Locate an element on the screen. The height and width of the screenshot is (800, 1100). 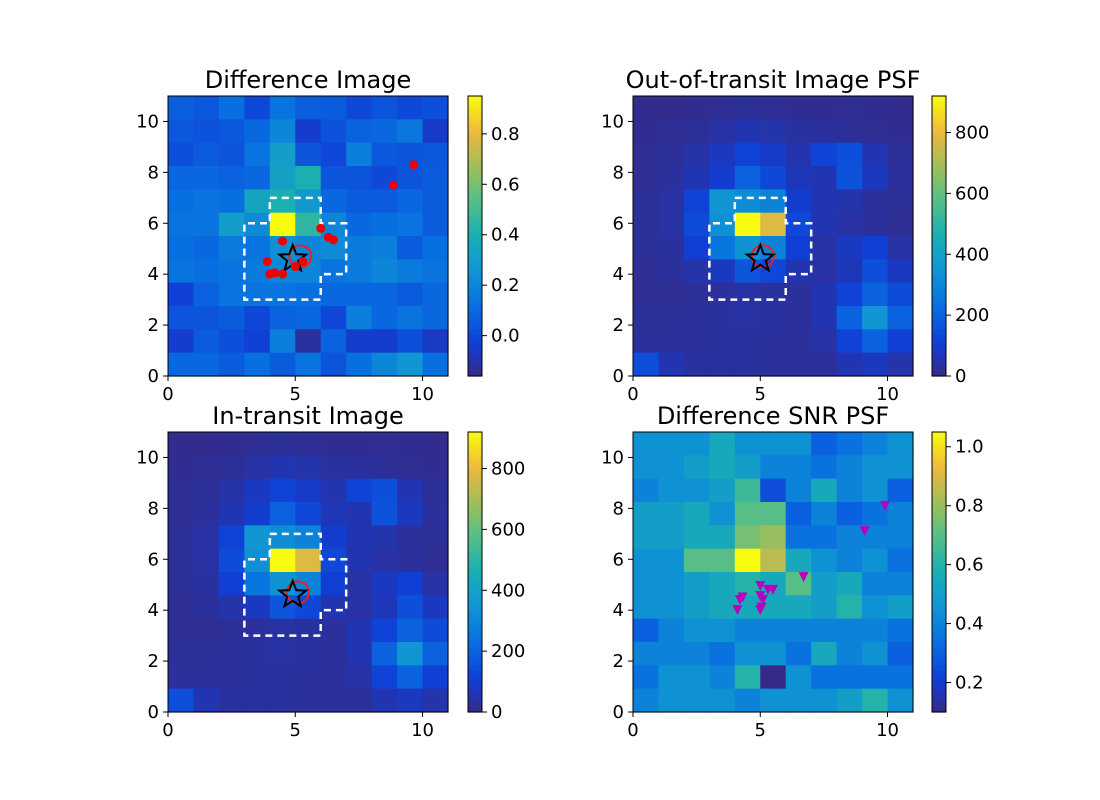
colorbar: 0.2 0.4 0.6 0.8 1.0 is located at coordinates (957, 572).